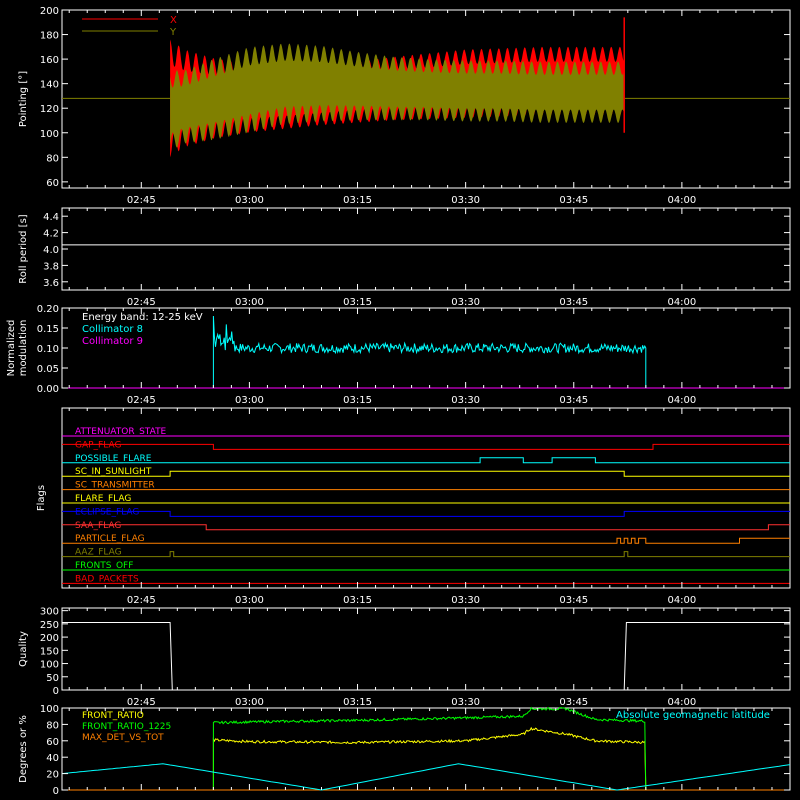 The image size is (800, 800). What do you see at coordinates (48, 309) in the screenshot?
I see `y-tick-label: 0.20` at bounding box center [48, 309].